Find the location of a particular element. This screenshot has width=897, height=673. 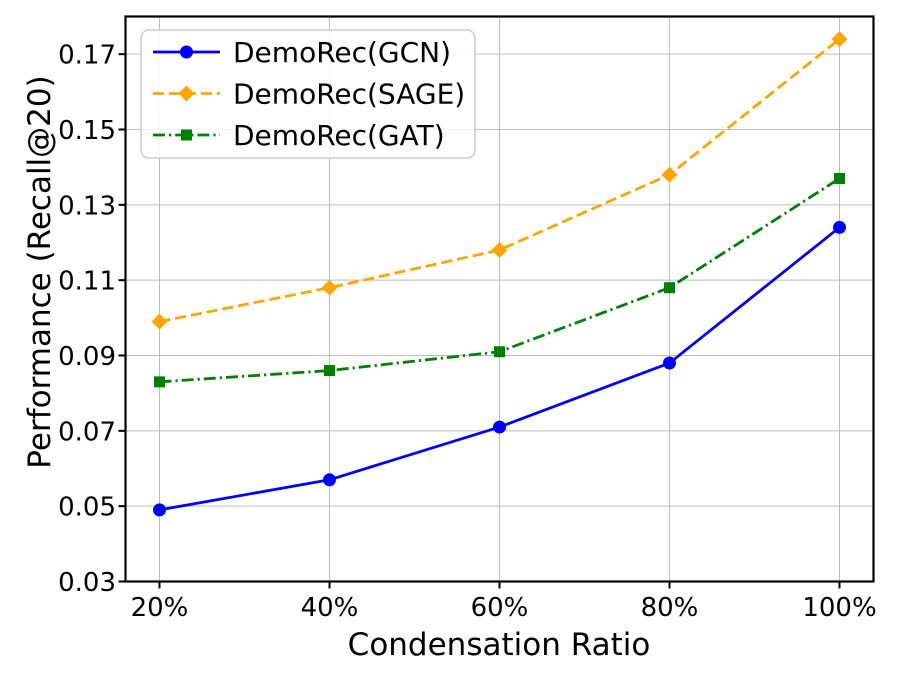

x-tick-label: 20% is located at coordinates (160, 608).